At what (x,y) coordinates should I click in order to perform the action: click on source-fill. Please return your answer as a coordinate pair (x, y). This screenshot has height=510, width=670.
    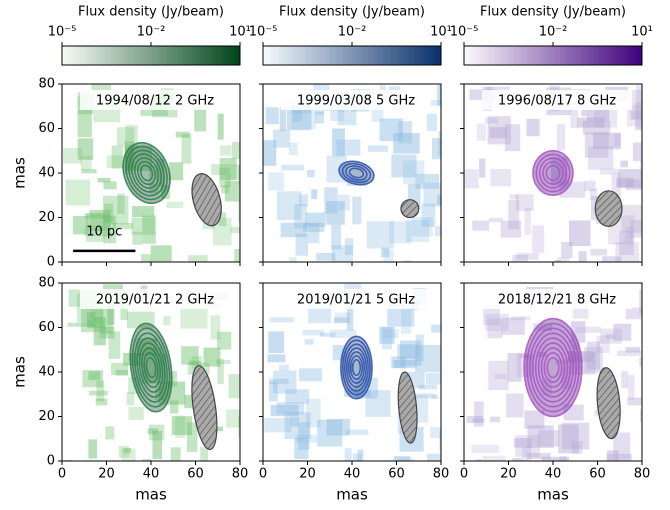
    Looking at the image, I should click on (356, 367).